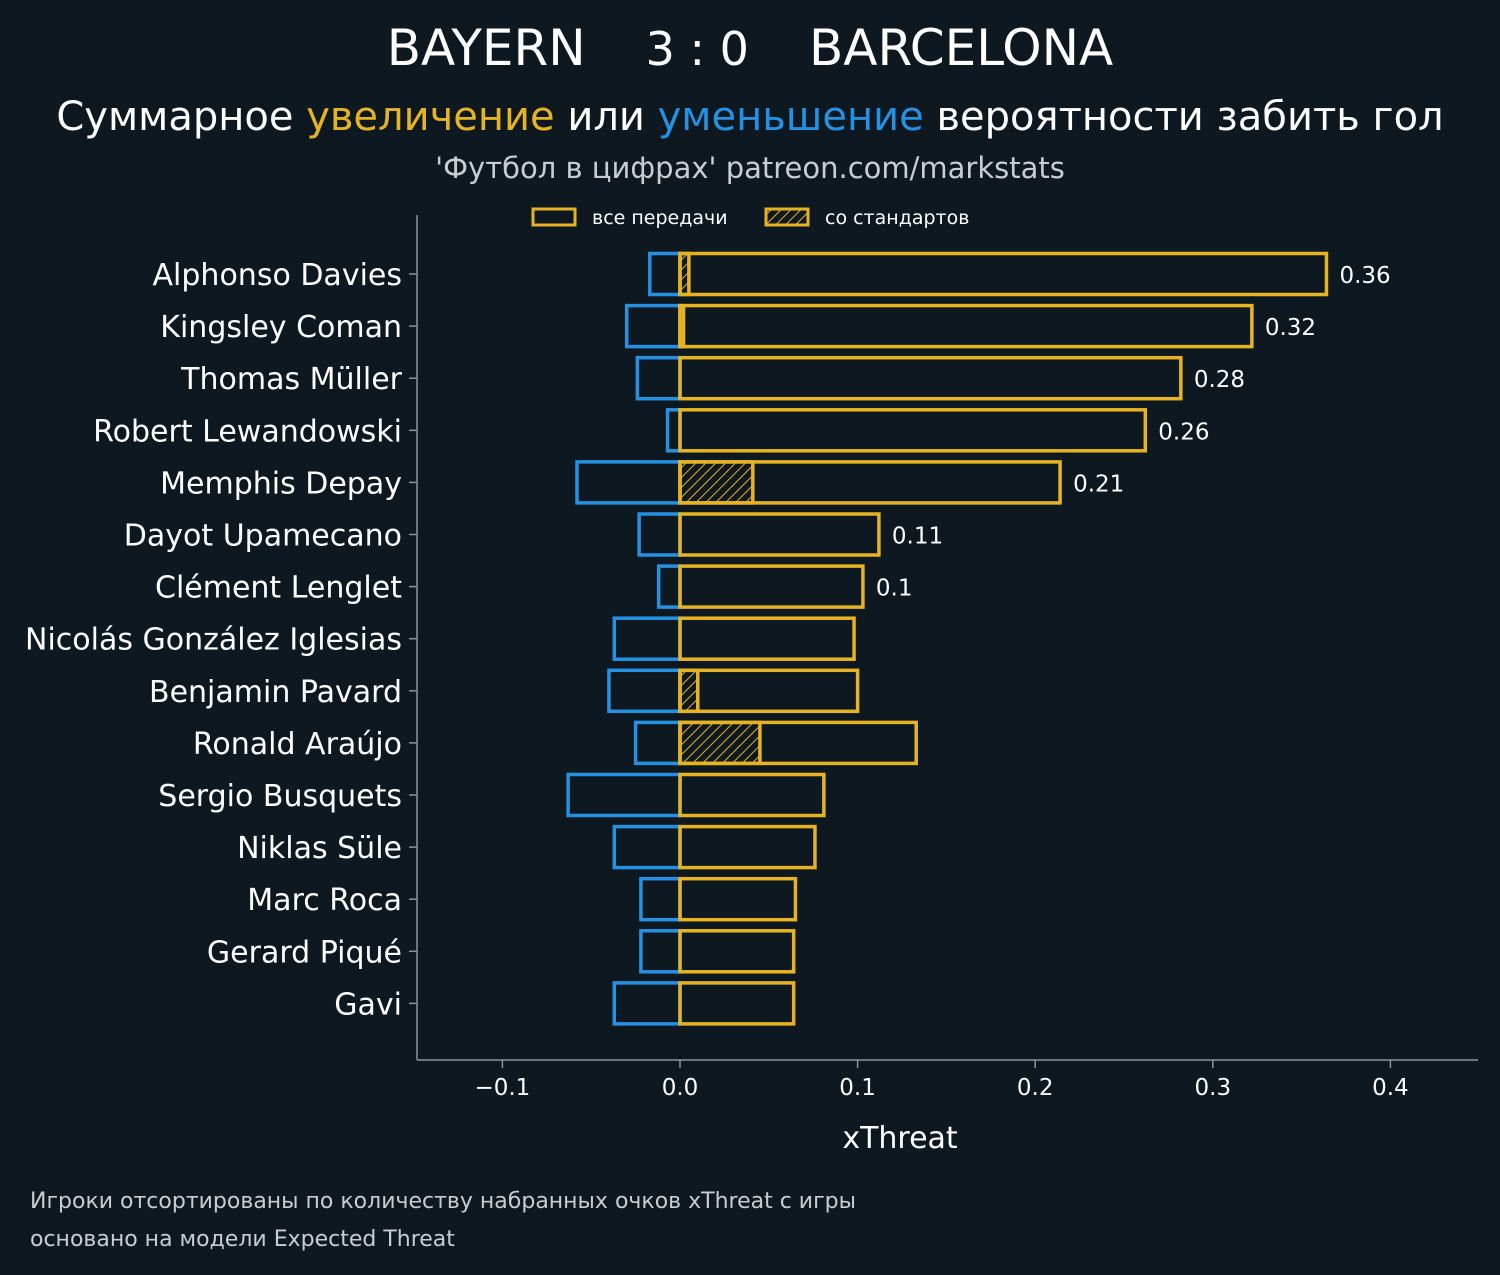 The height and width of the screenshot is (1275, 1500). I want to click on chart-title: BAYERN 3 : 0 BARCELONA, so click(750, 48).